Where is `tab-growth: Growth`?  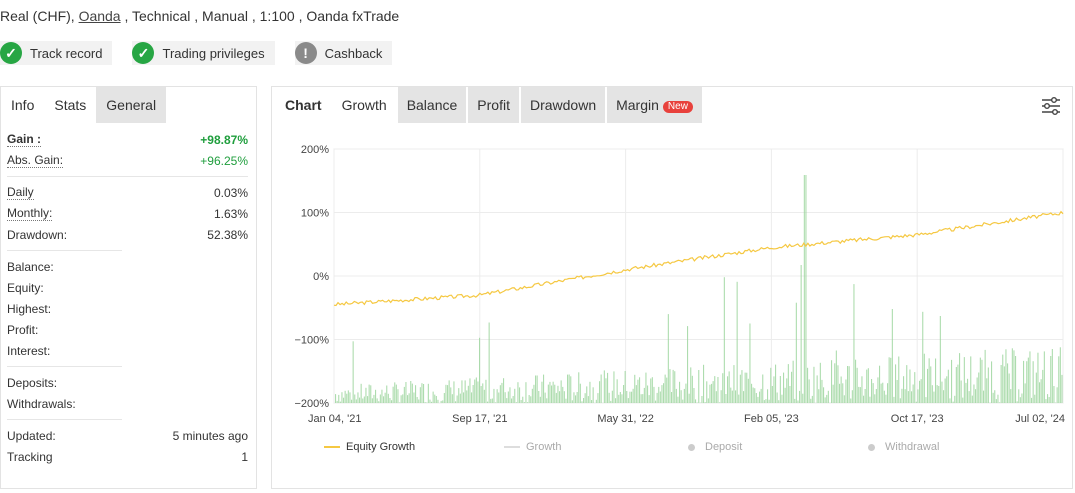 tab-growth: Growth is located at coordinates (364, 105).